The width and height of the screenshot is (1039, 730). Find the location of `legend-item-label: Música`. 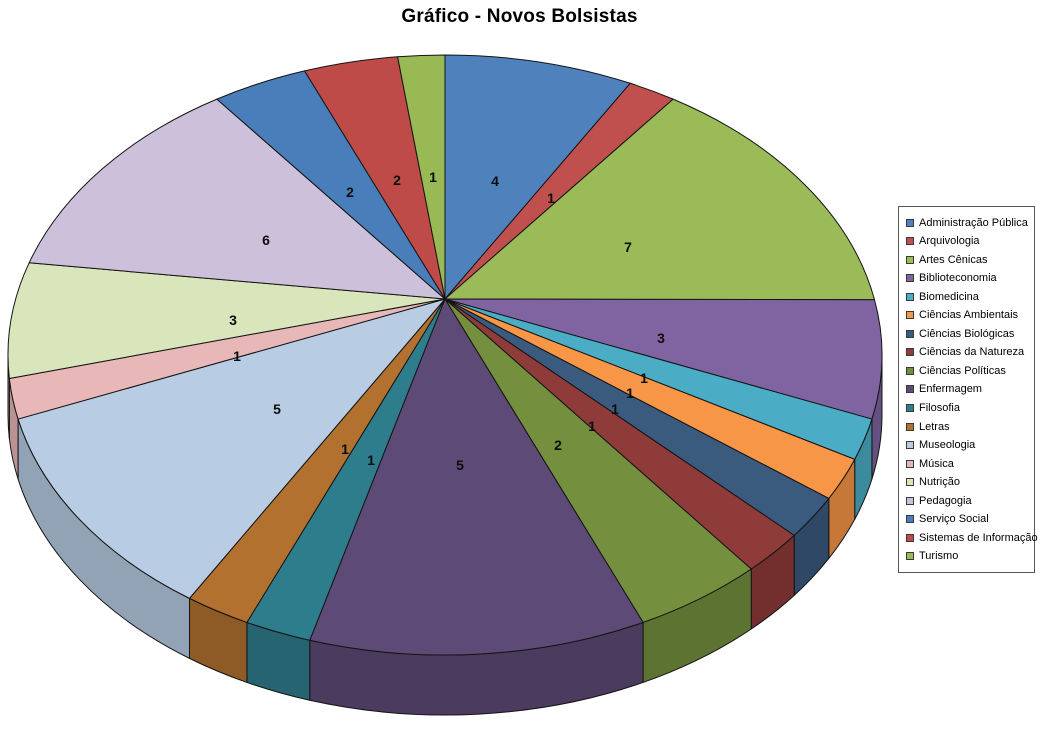

legend-item-label: Música is located at coordinates (936, 463).